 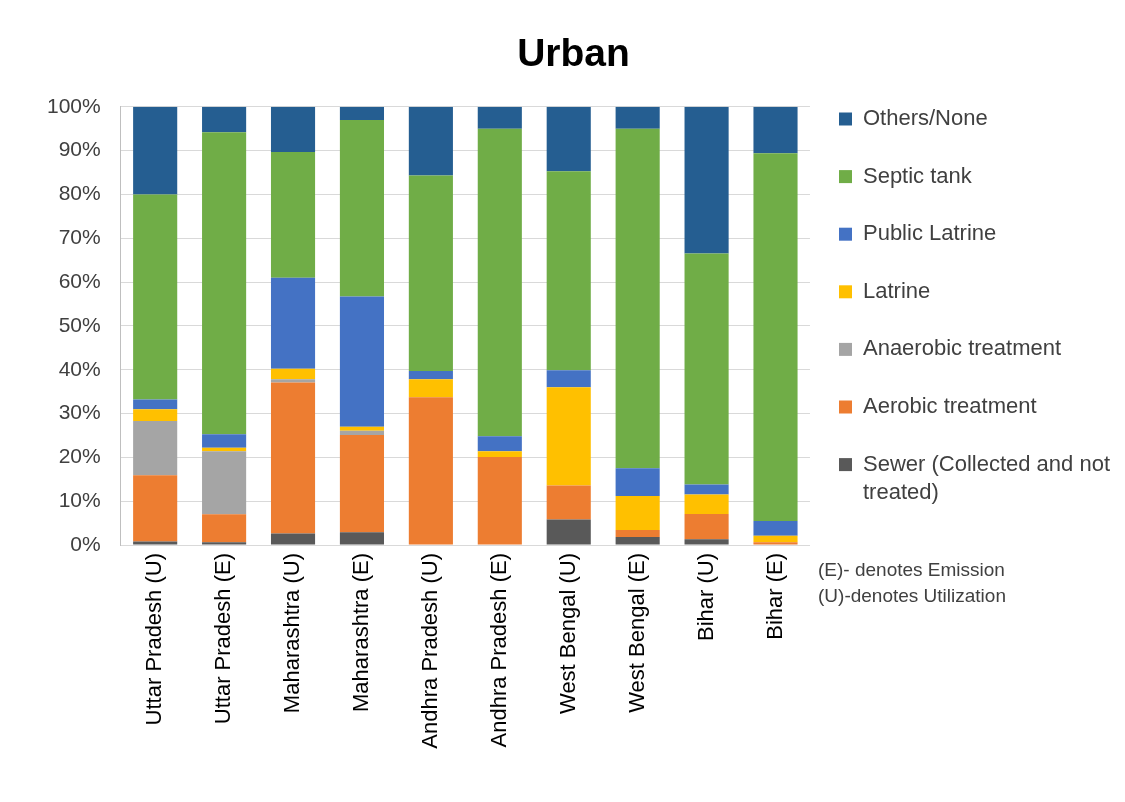 I want to click on legend-label: Aerobic treatment, so click(x=949, y=406).